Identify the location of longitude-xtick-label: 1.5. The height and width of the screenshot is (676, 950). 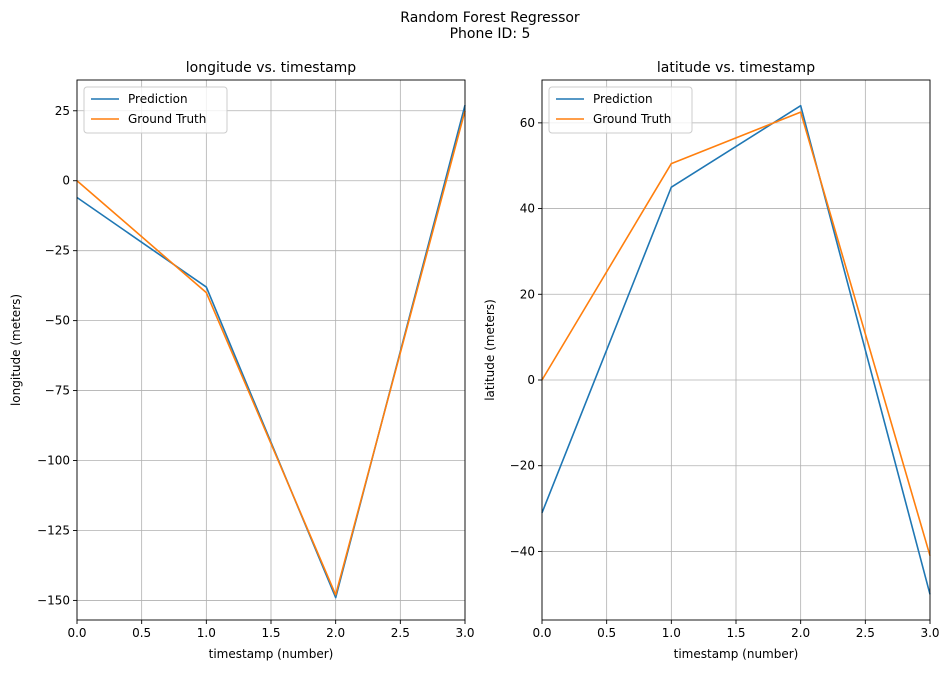
(270, 633).